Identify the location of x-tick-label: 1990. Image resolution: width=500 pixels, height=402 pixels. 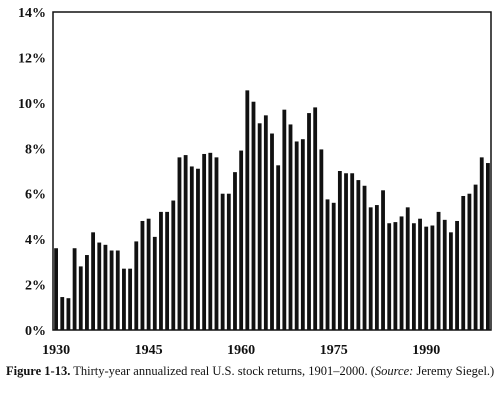
(426, 350).